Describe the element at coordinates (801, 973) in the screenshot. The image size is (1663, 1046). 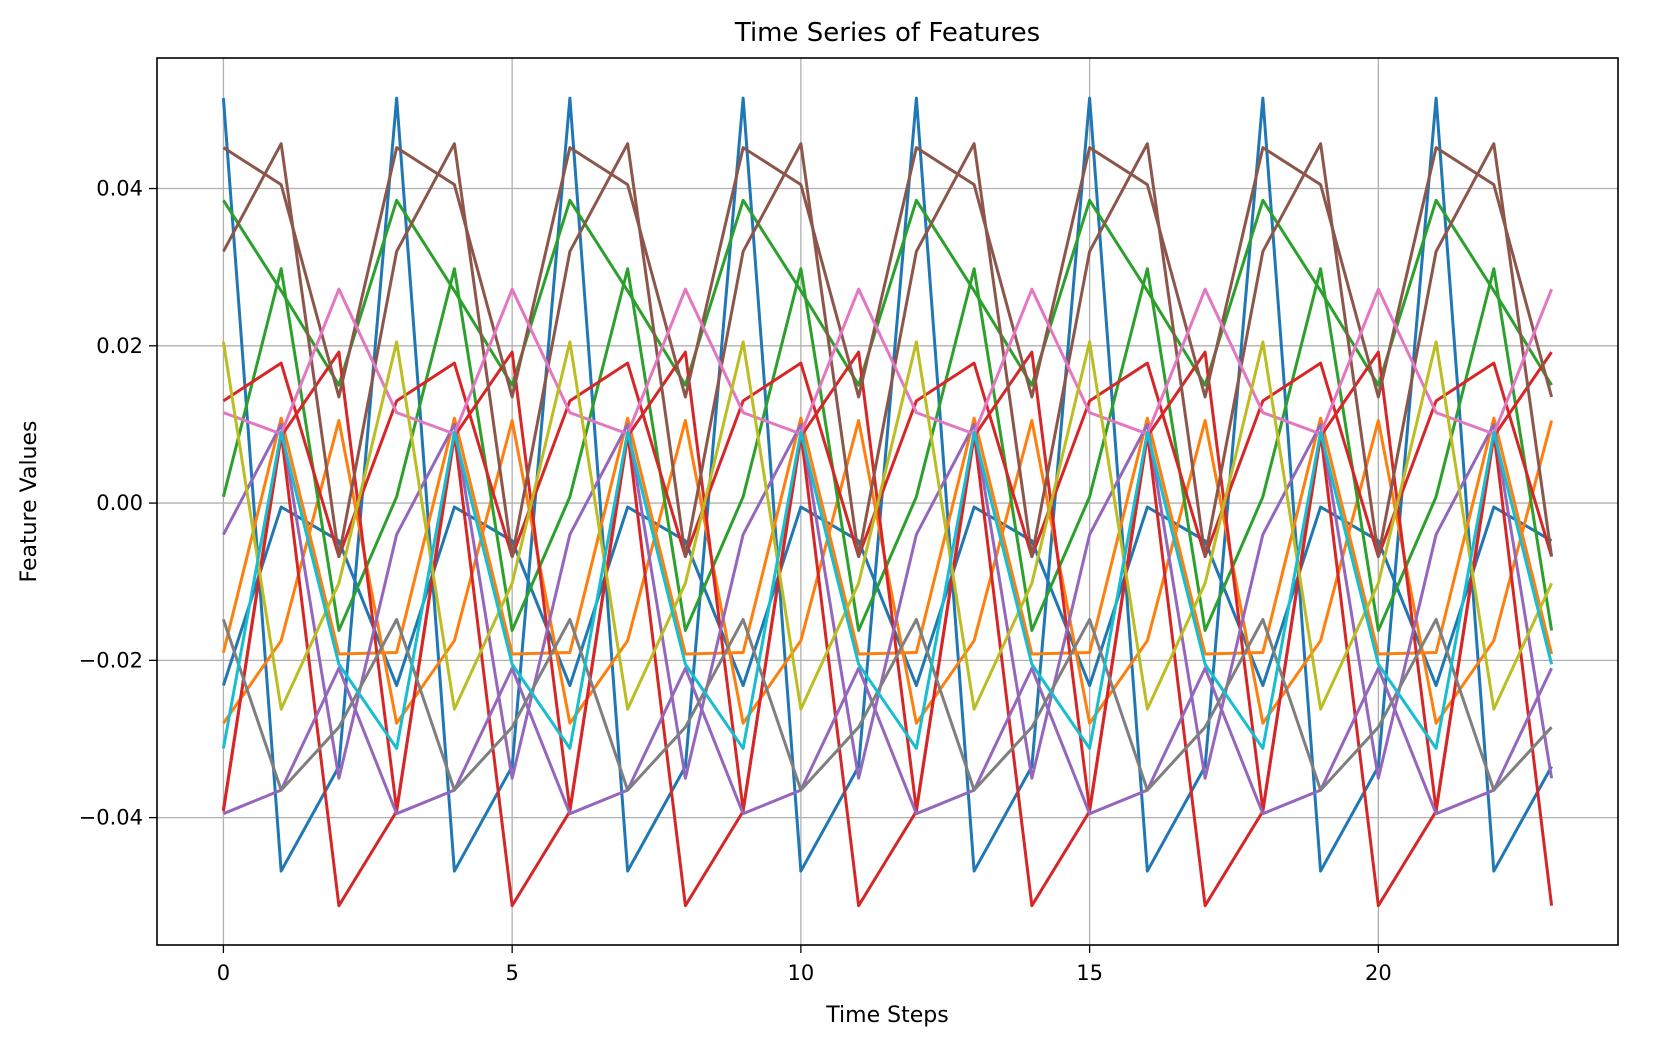
I see `x-tick-label: 10` at that location.